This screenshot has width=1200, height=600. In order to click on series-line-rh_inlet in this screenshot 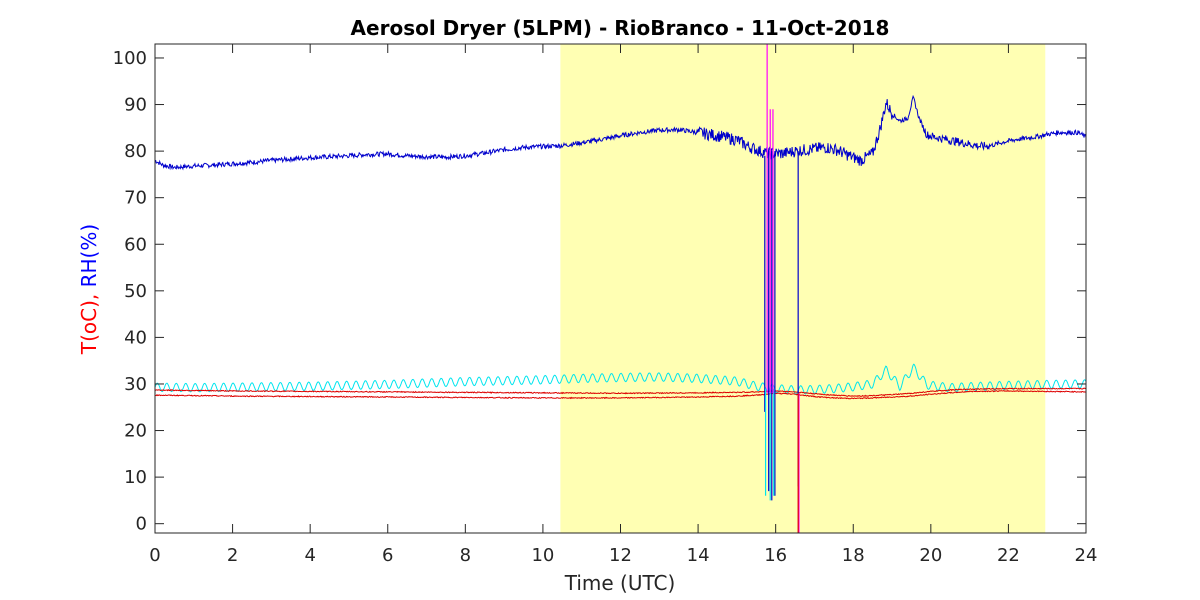, I will do `click(620, 379)`.